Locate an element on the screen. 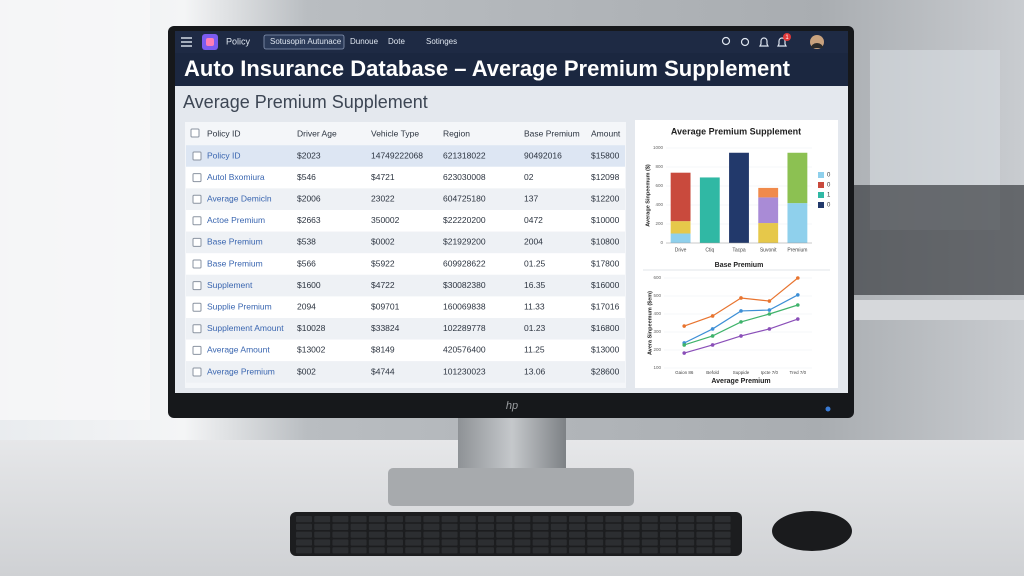 The height and width of the screenshot is (576, 1024). nav-link: Sotinges is located at coordinates (441, 41).